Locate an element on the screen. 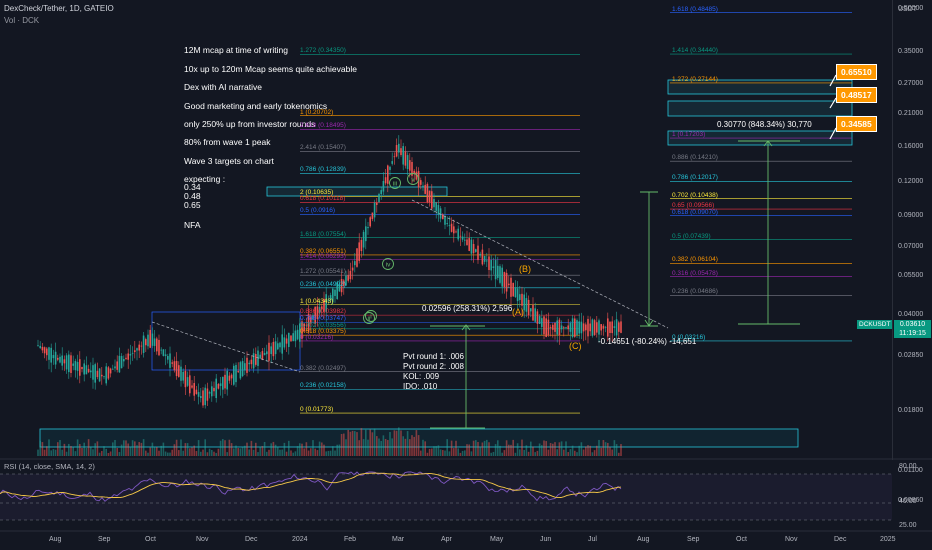  target-callout-0: 0.65510 is located at coordinates (856, 72).